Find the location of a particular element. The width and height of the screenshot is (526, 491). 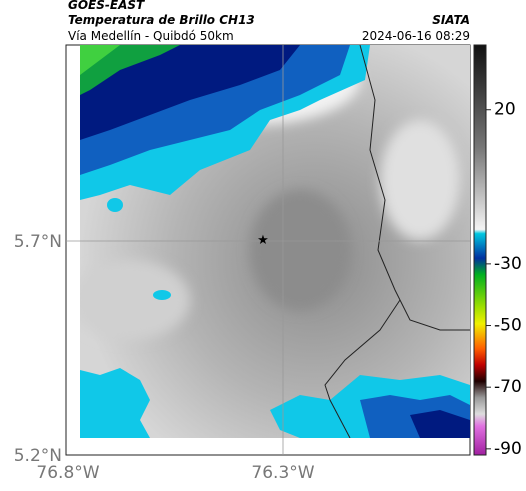

lon-label: 76.8°W is located at coordinates (67, 473).